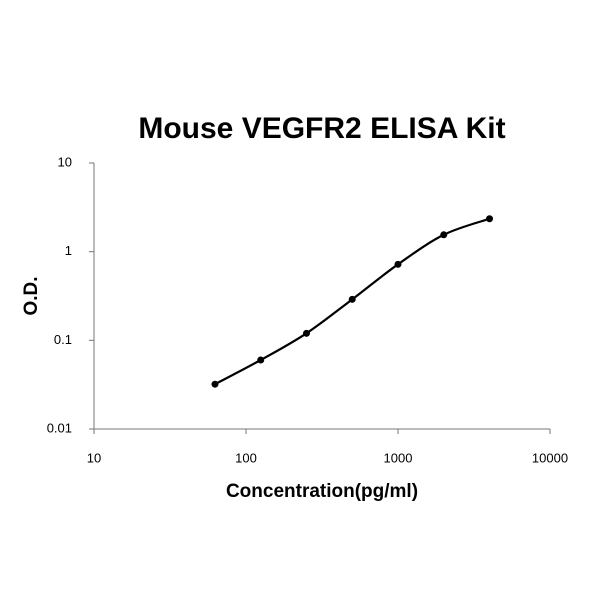 The width and height of the screenshot is (600, 600). What do you see at coordinates (398, 457) in the screenshot?
I see `x-tick-label: 1000` at bounding box center [398, 457].